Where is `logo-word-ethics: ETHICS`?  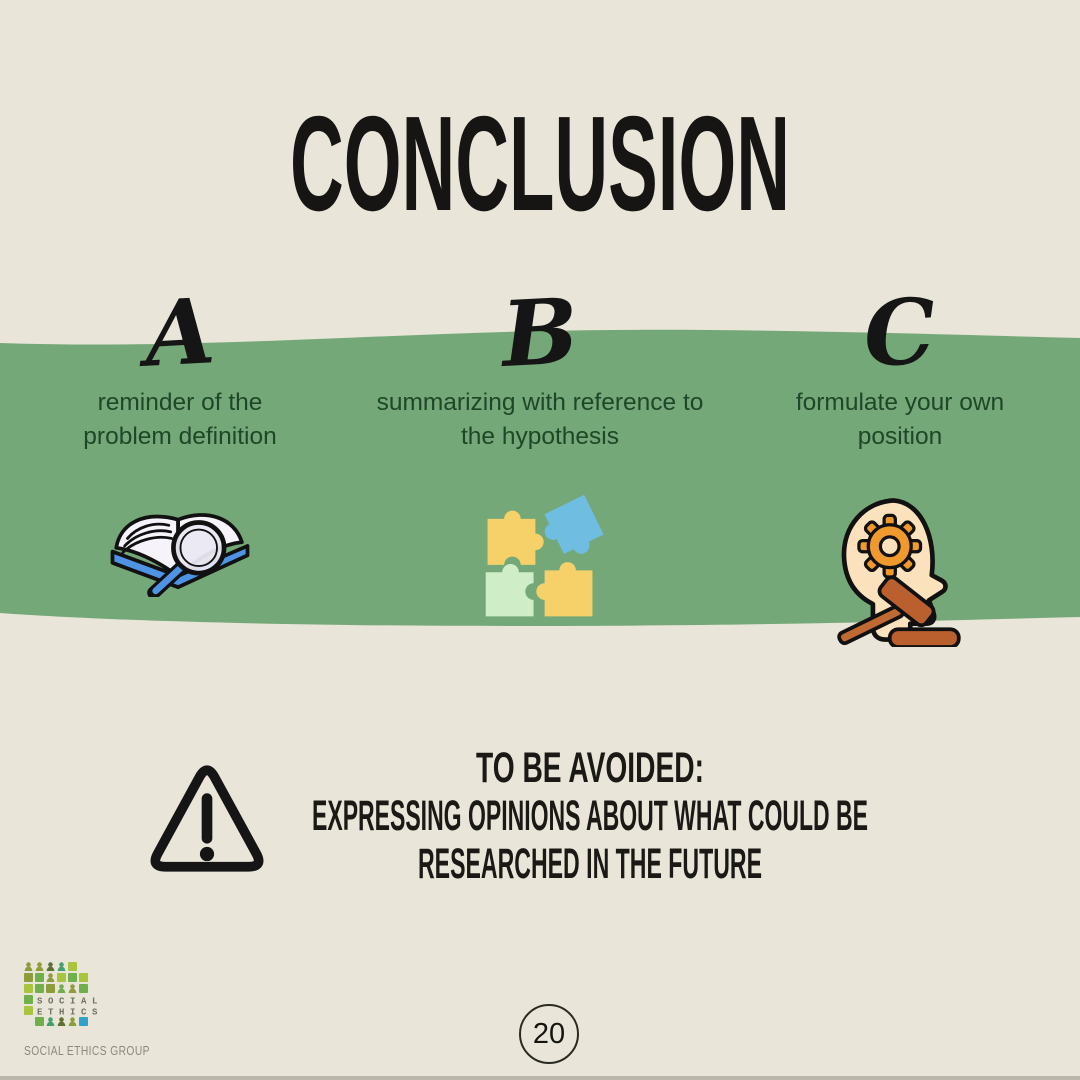
logo-word-ethics: ETHICS is located at coordinates (70, 1013).